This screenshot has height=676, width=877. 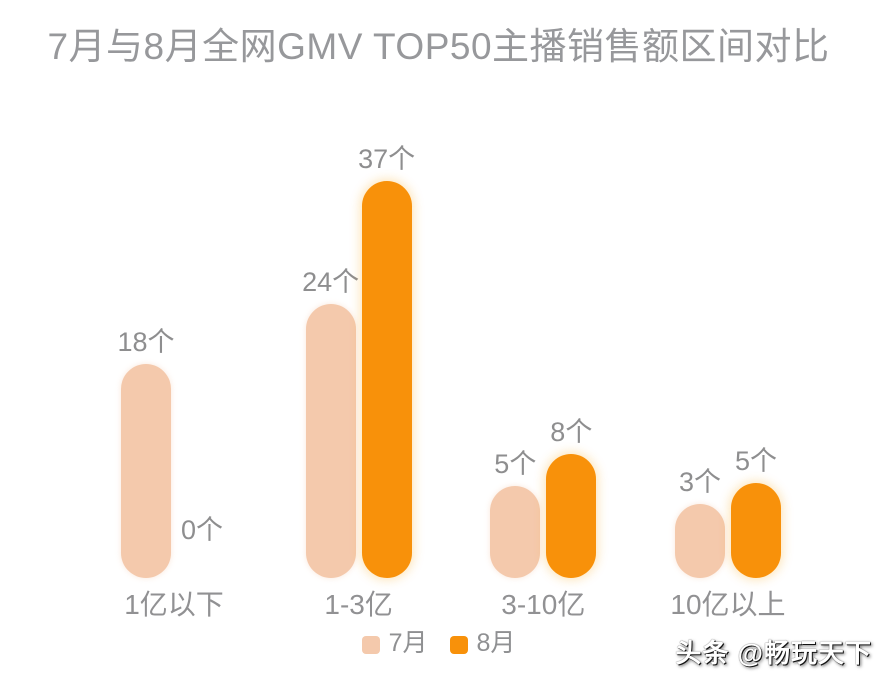 I want to click on value-label: 18个, so click(x=146, y=342).